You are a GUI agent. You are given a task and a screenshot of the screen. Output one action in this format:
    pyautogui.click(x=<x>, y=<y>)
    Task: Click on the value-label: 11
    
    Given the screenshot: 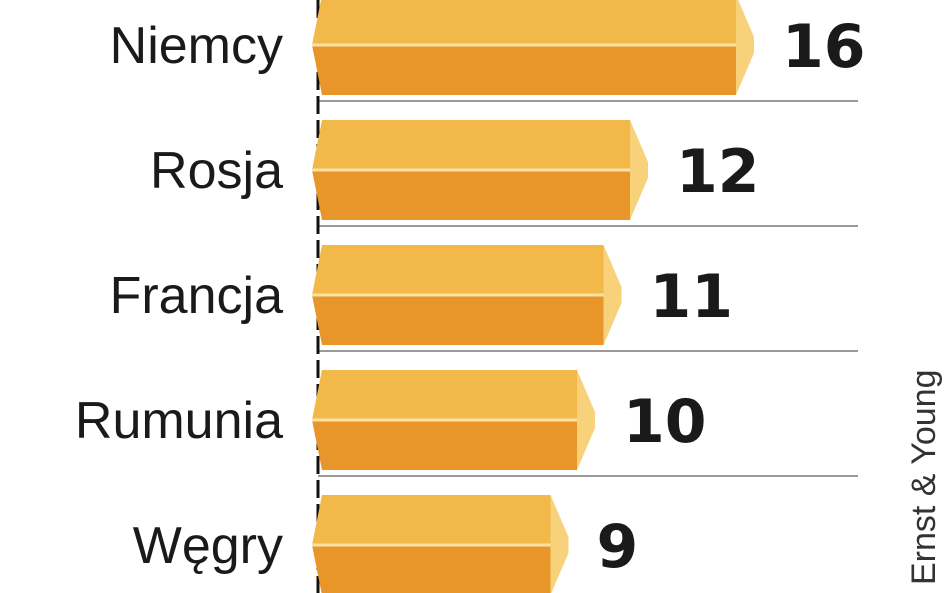 What is the action you would take?
    pyautogui.click(x=692, y=297)
    